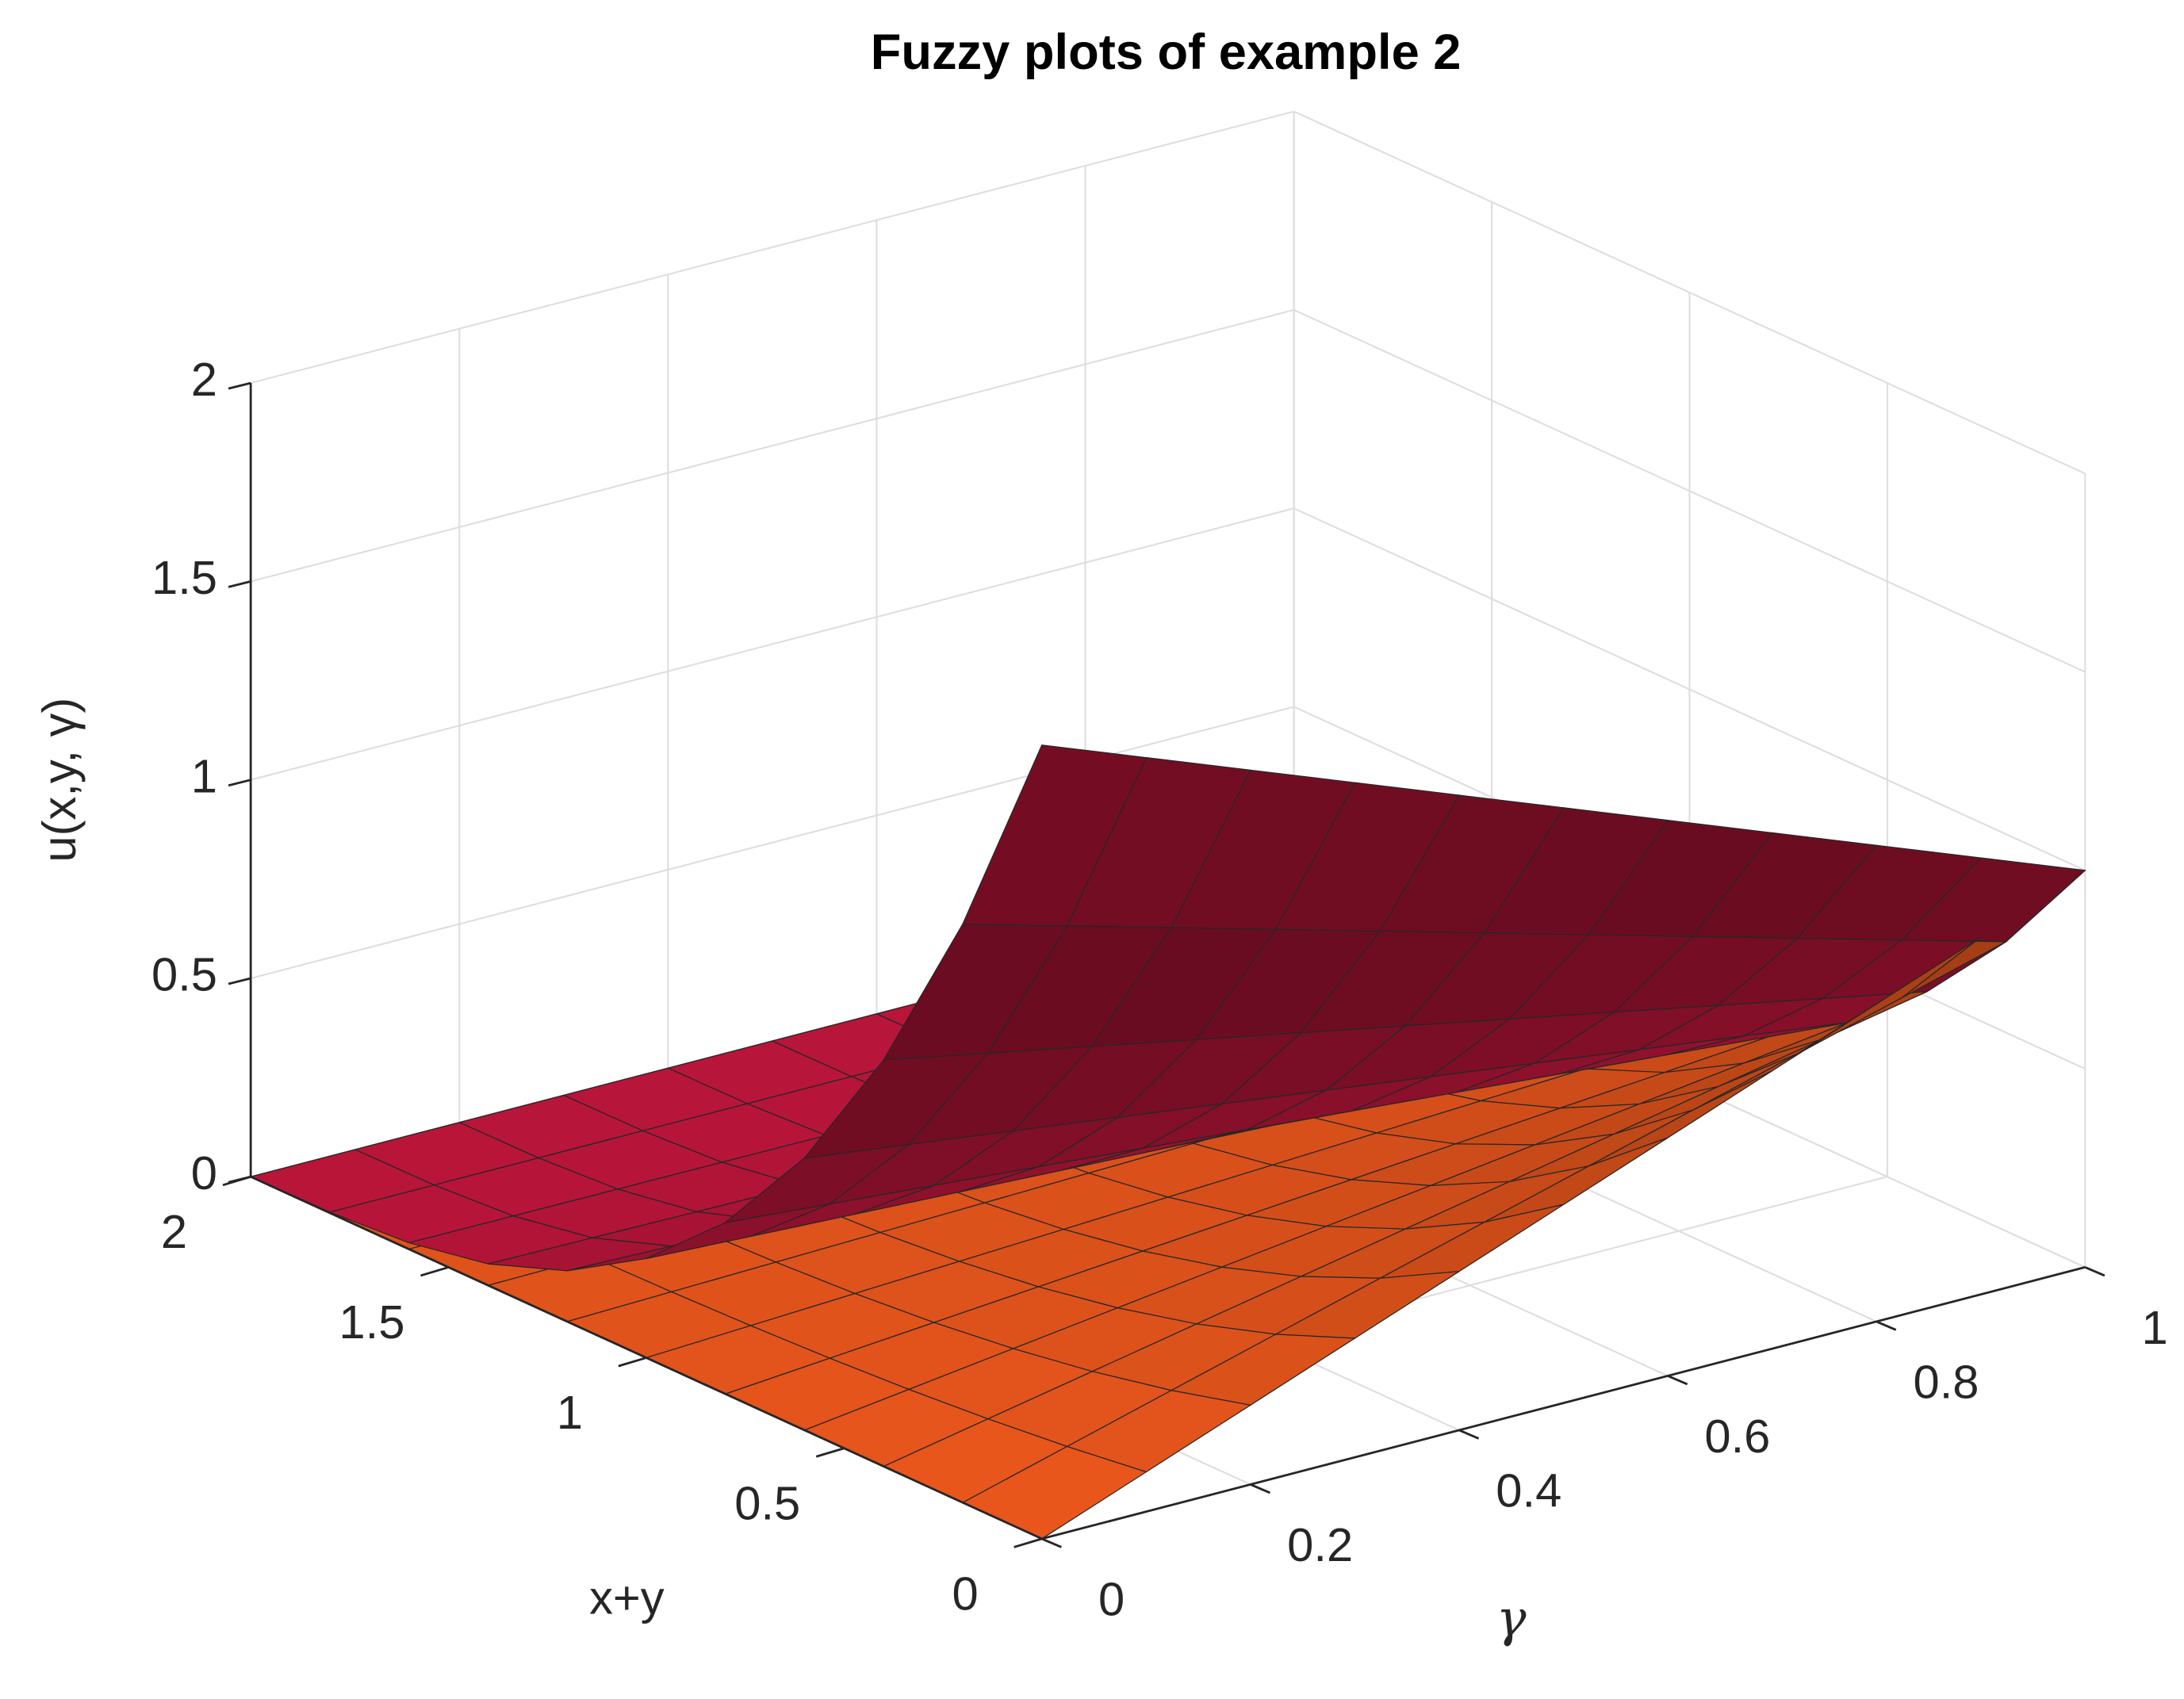 The image size is (2184, 1699). What do you see at coordinates (1737, 1436) in the screenshot?
I see `y-tick-label: 0.6` at bounding box center [1737, 1436].